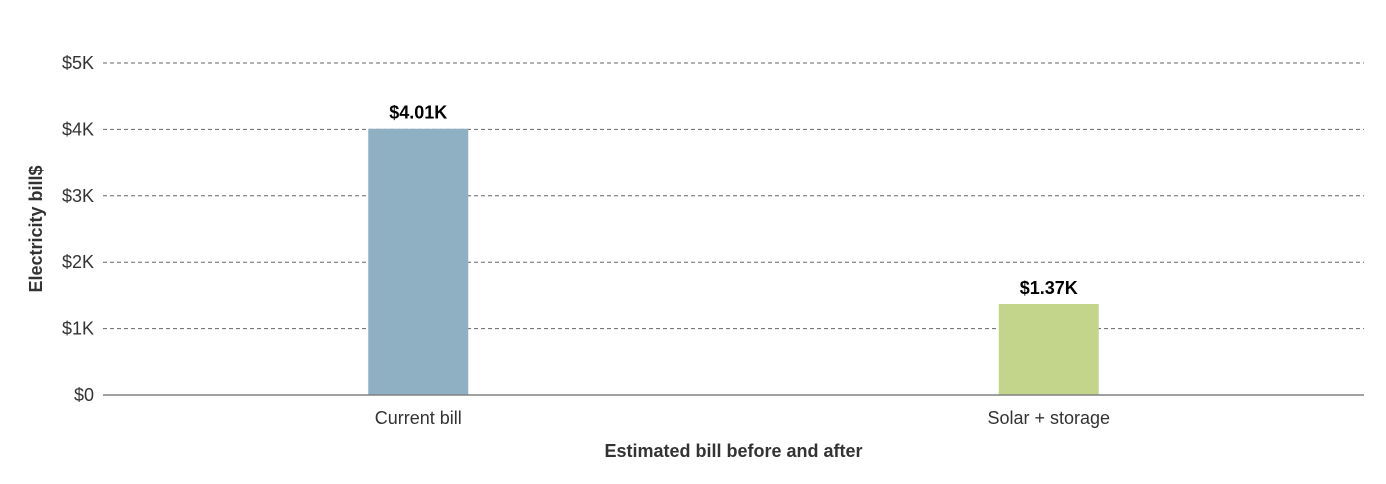  Describe the element at coordinates (84, 395) in the screenshot. I see `y-tick-label: $0` at that location.